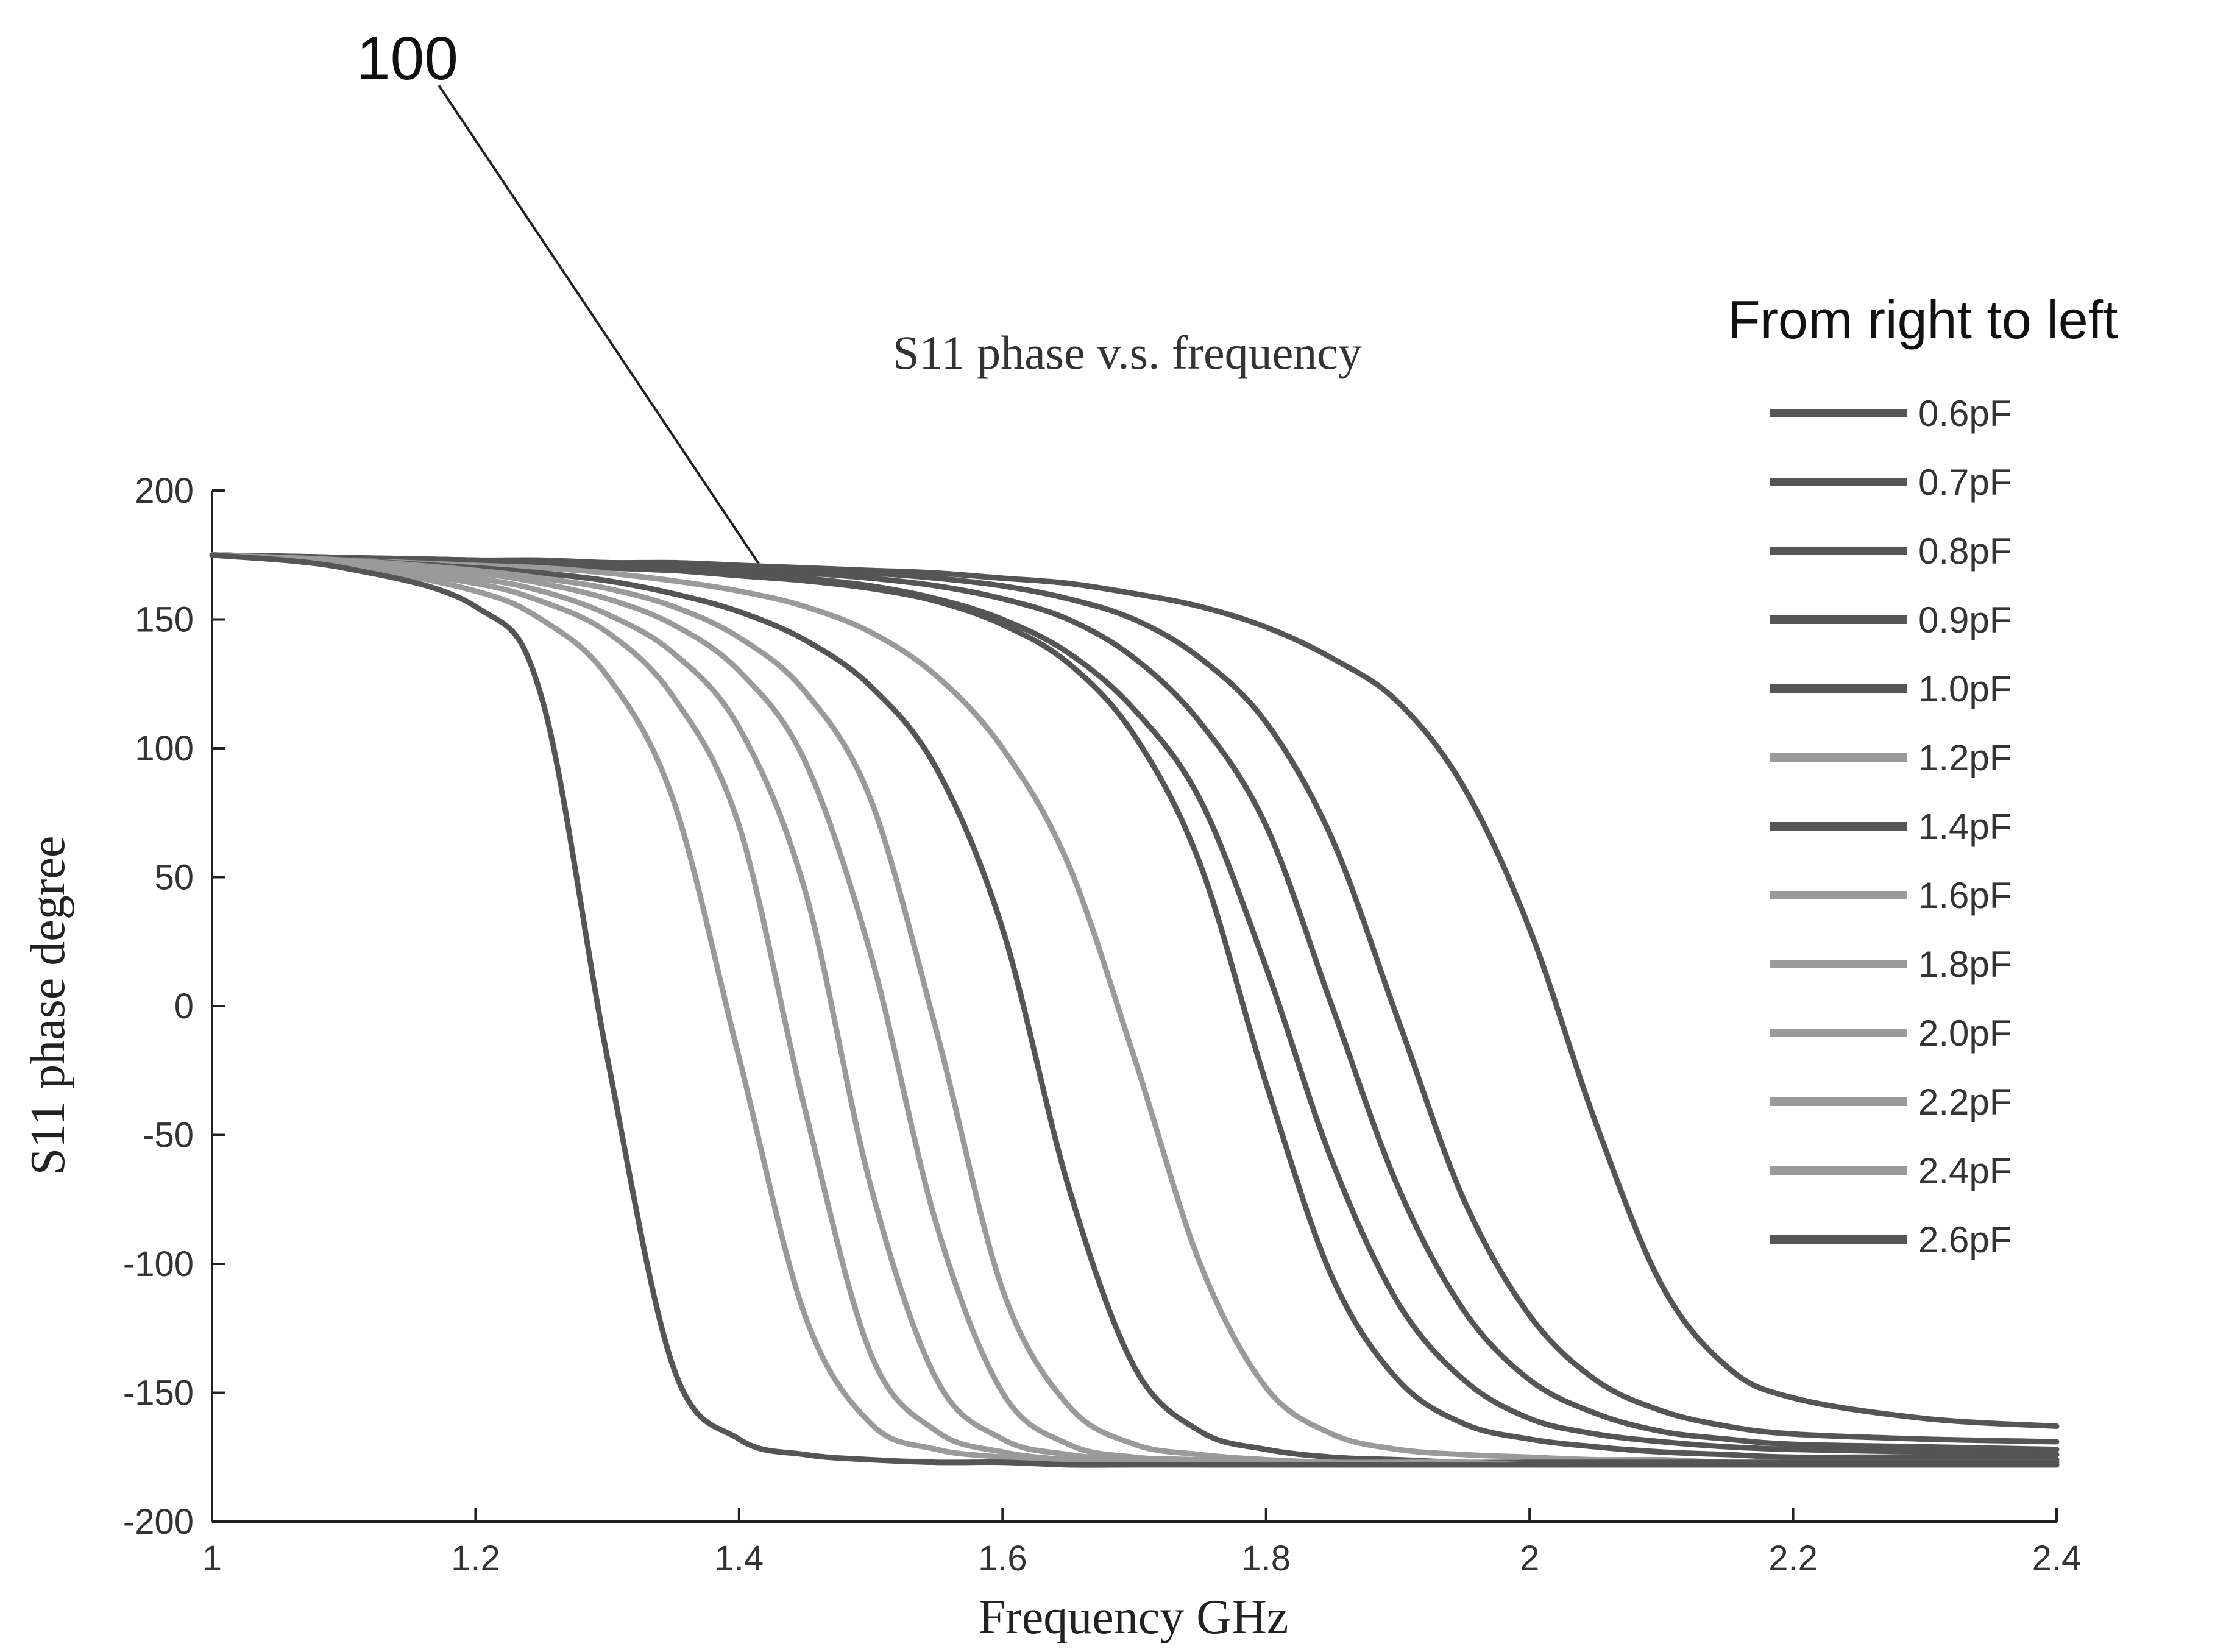  Describe the element at coordinates (1266, 1558) in the screenshot. I see `x-tick-label: 1.8` at that location.